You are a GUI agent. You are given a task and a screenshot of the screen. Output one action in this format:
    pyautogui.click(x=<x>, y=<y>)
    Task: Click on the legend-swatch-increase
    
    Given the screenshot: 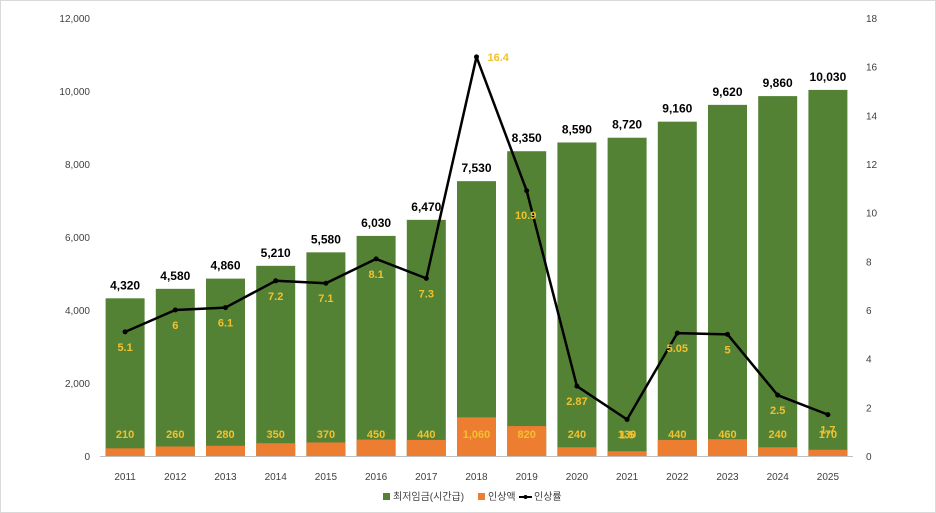 What is the action you would take?
    pyautogui.click(x=481, y=496)
    